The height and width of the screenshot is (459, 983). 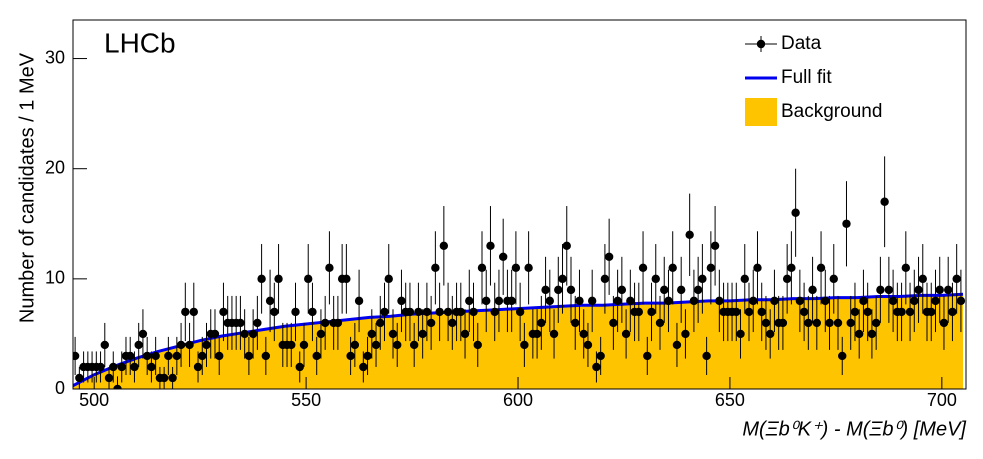 I want to click on y-axis-title: Number of candidates / 1 MeV, so click(x=27, y=187).